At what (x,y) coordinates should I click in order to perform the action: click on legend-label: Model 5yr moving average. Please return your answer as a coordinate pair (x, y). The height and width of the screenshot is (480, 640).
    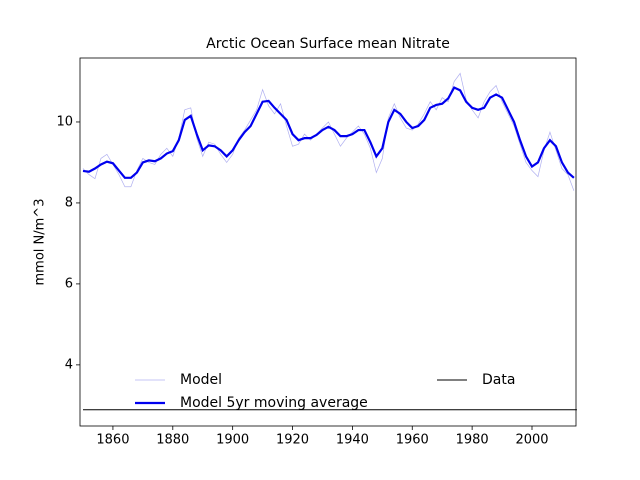
    Looking at the image, I should click on (274, 403).